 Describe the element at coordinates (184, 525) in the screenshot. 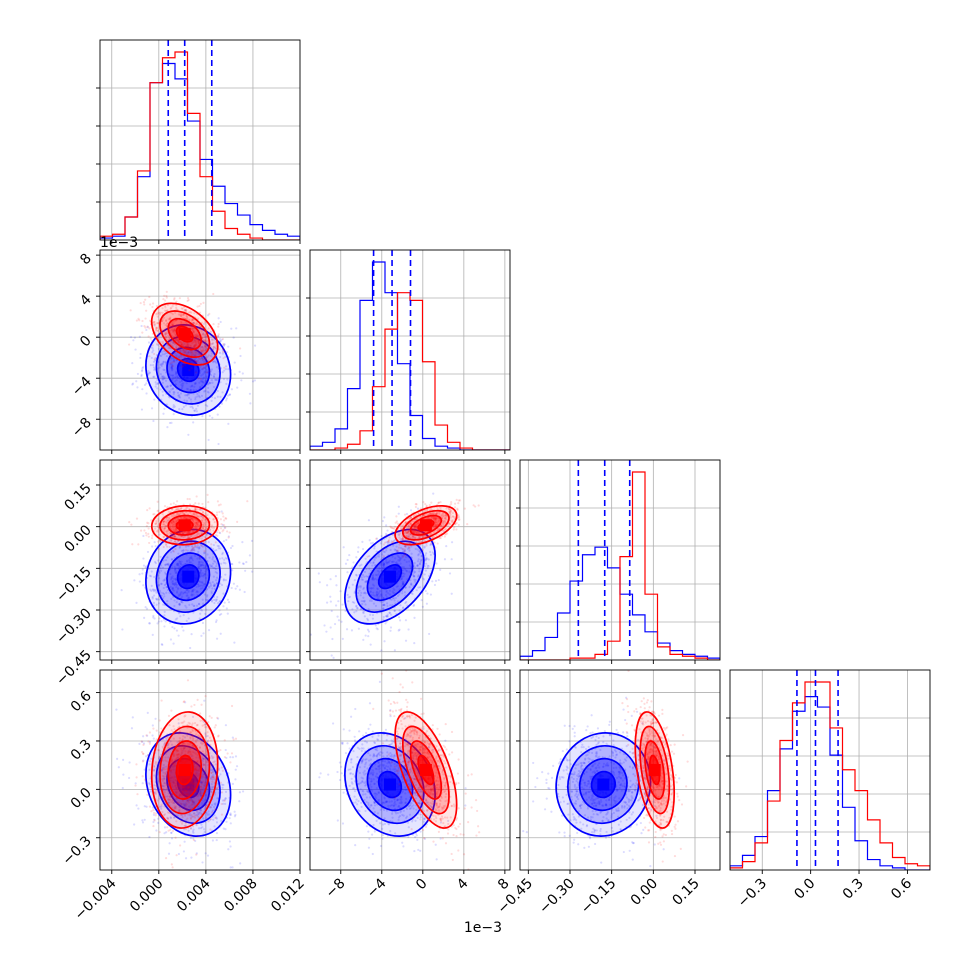

I see `density-peak` at that location.